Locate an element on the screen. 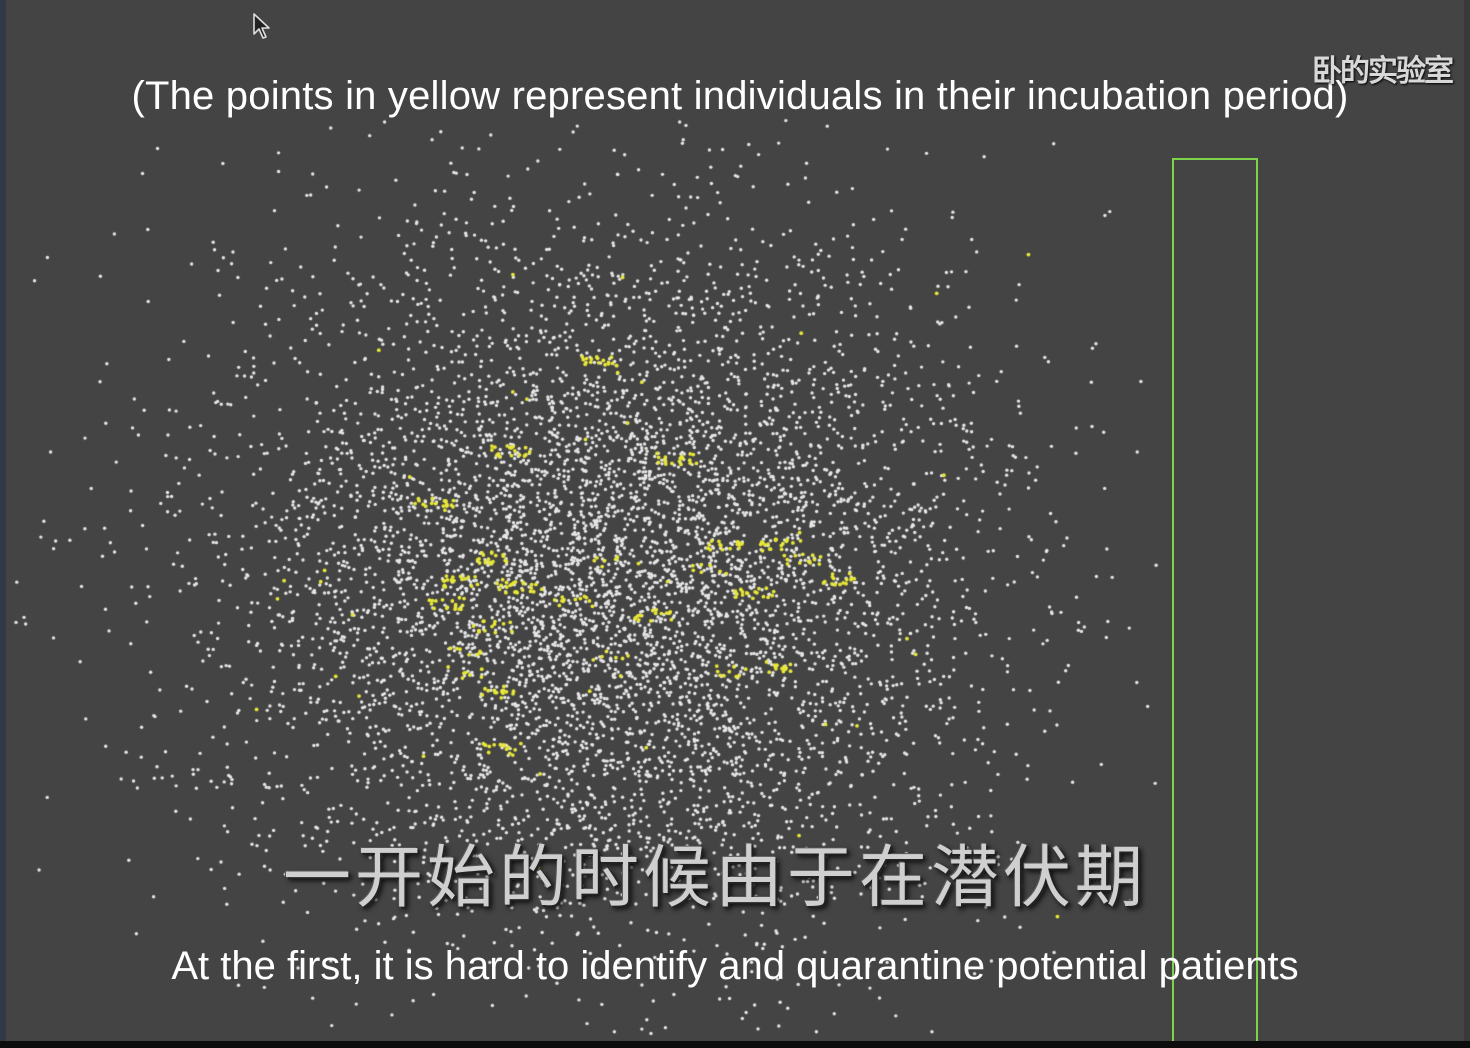  mouse-pointer-icon is located at coordinates (261, 26).